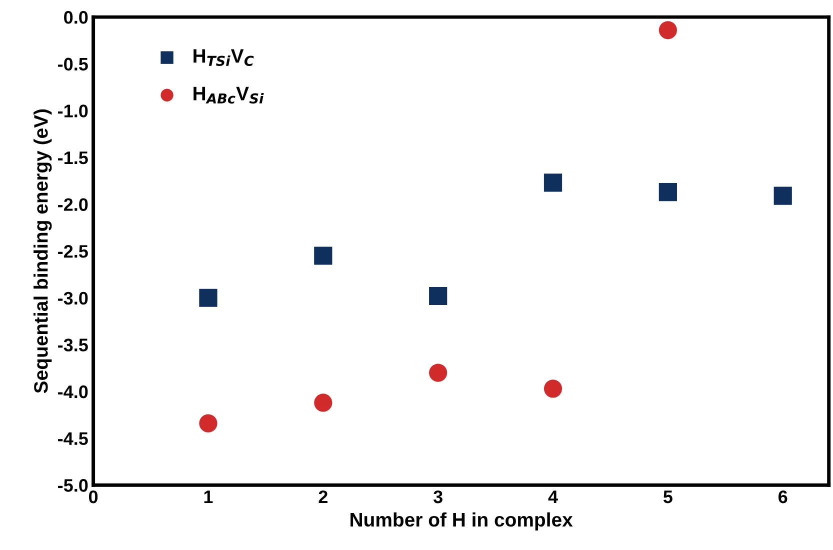  What do you see at coordinates (73, 204) in the screenshot?
I see `y-tick-label: -2.0` at bounding box center [73, 204].